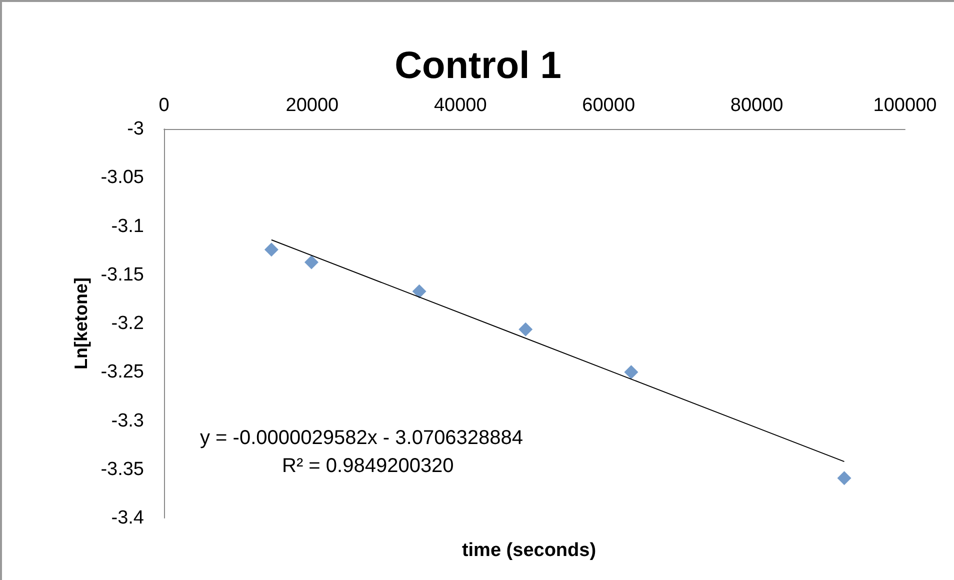 The width and height of the screenshot is (954, 580). Describe the element at coordinates (127, 421) in the screenshot. I see `y-tick-label: -3.3` at that location.